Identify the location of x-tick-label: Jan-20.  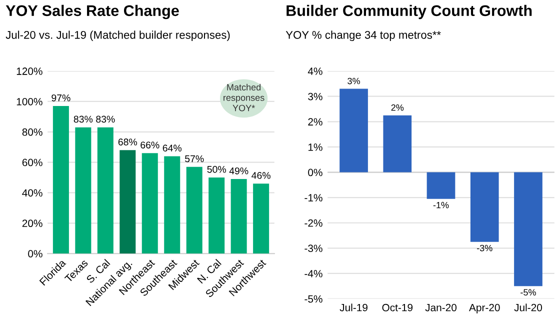
(441, 308).